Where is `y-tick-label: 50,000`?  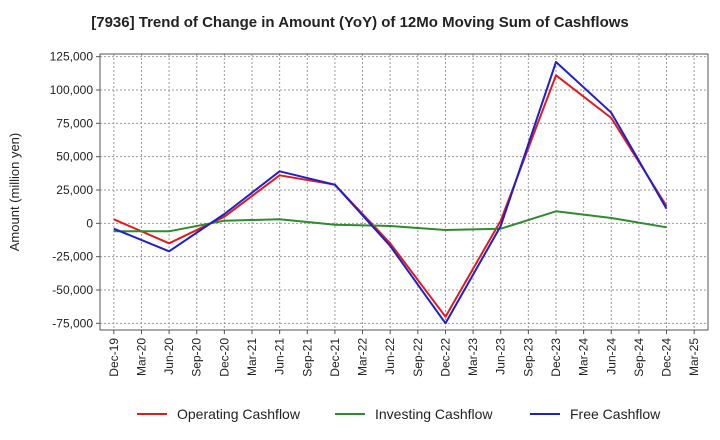
y-tick-label: 50,000 is located at coordinates (74, 157).